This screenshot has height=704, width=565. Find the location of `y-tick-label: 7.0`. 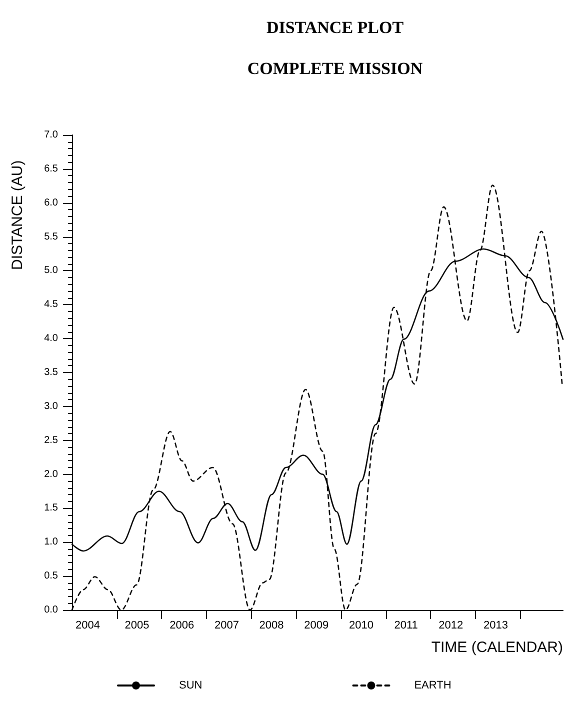

y-tick-label: 7.0 is located at coordinates (51, 135).